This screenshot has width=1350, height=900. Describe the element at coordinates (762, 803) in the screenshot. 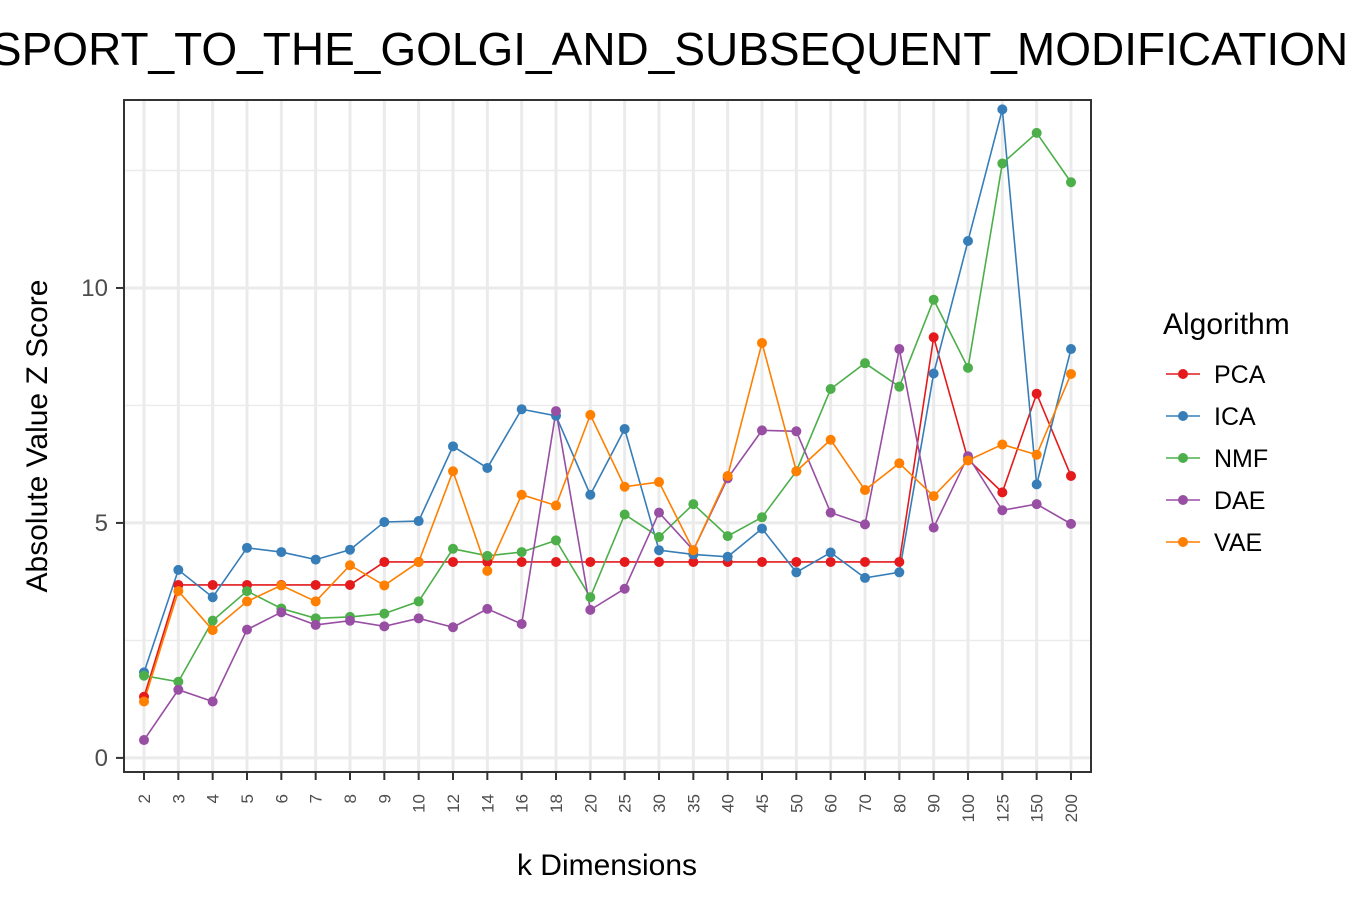

I see `x-tick-label: 45` at that location.